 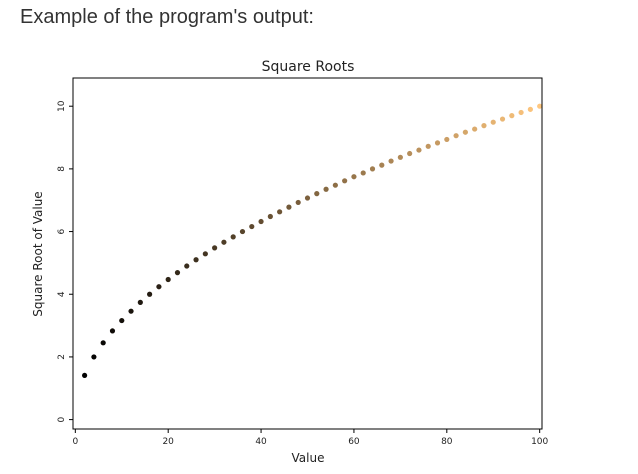 What do you see at coordinates (261, 442) in the screenshot?
I see `x-tick-label: 40` at bounding box center [261, 442].